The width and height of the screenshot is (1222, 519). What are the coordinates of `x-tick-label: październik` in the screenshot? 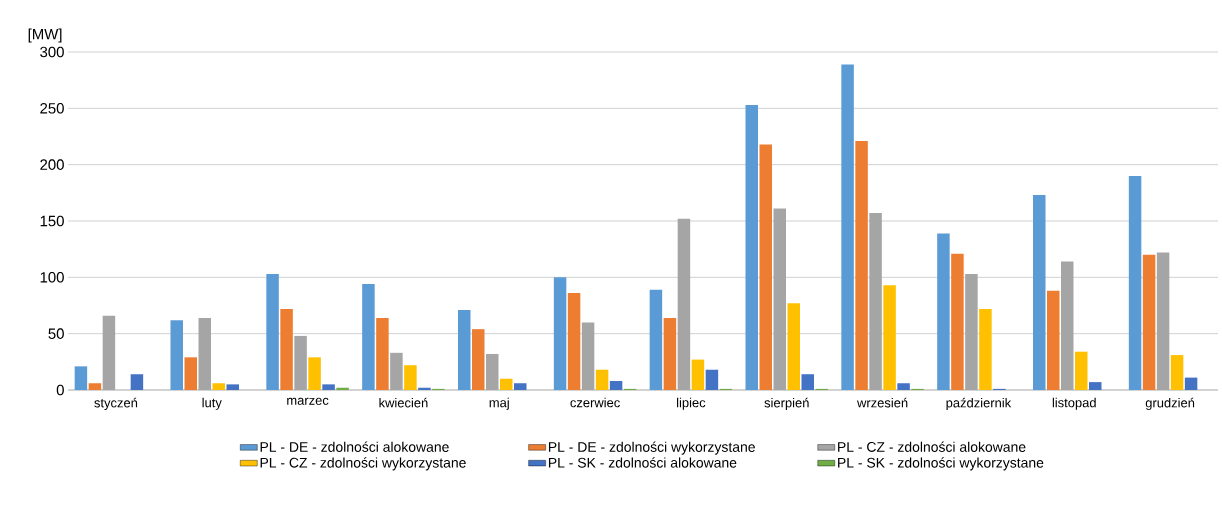 It's located at (979, 403).